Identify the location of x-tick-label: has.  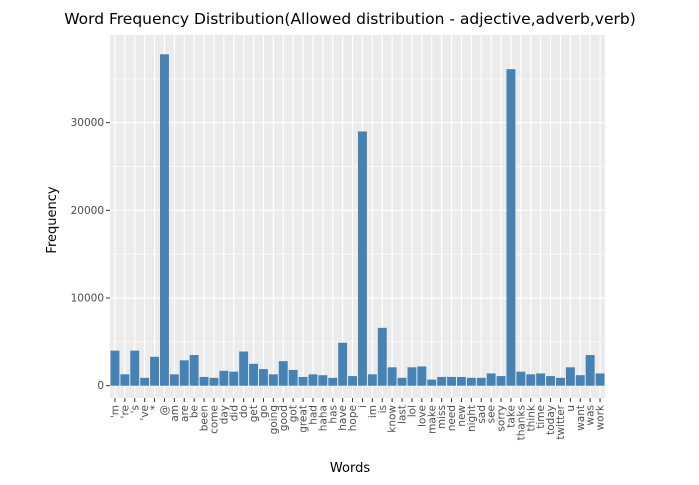
(333, 414).